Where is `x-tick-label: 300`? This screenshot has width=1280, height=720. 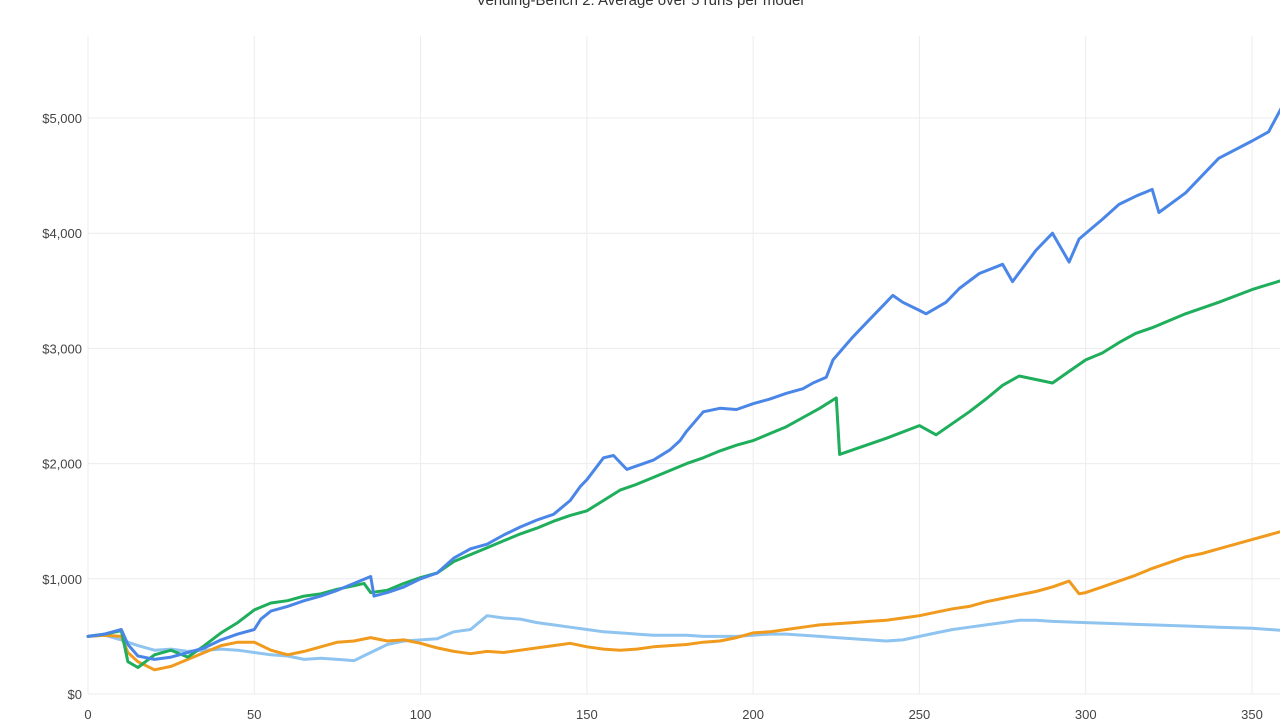 x-tick-label: 300 is located at coordinates (1086, 713).